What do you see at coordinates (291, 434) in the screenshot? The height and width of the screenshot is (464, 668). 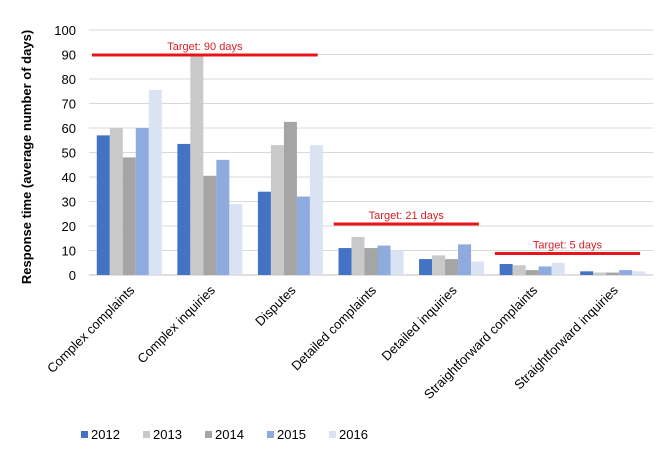 I see `legend-label: 2015` at bounding box center [291, 434].